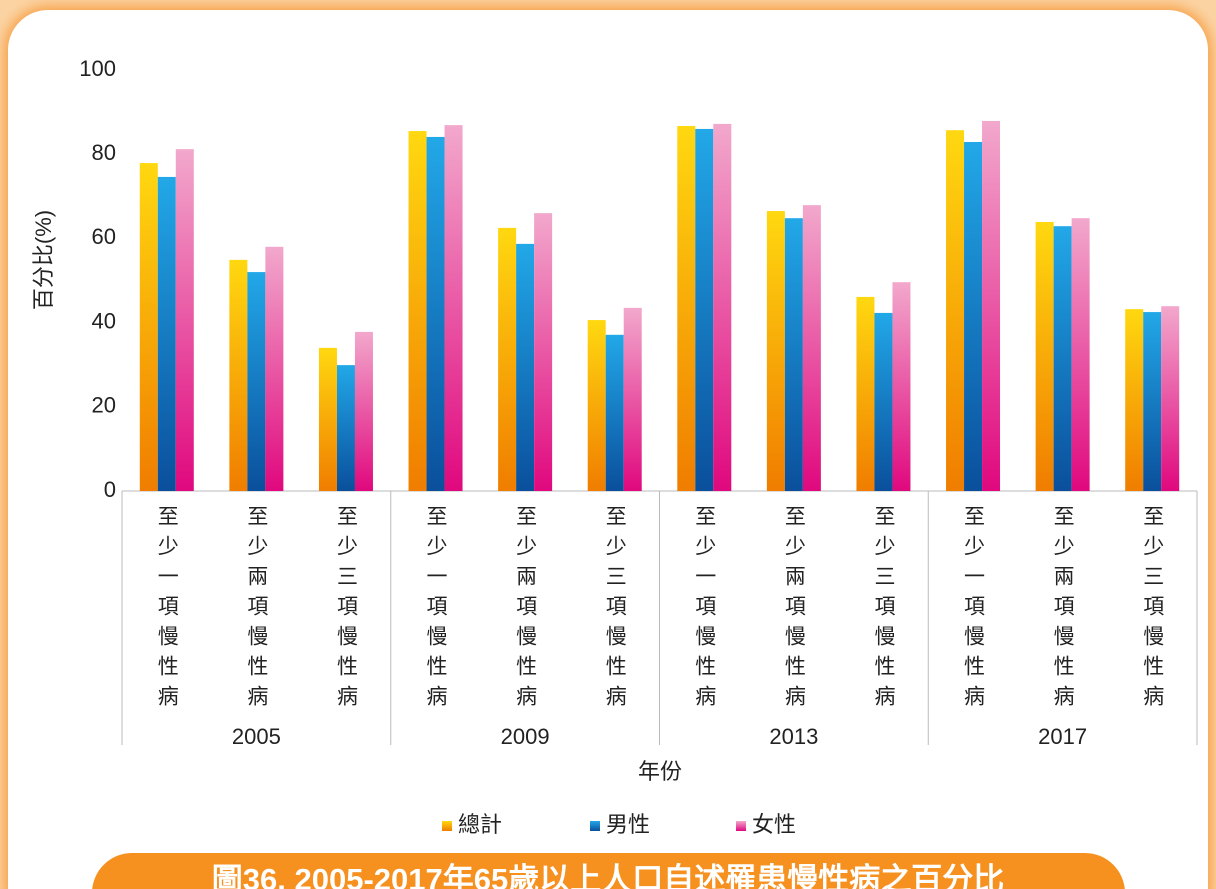 The width and height of the screenshot is (1216, 889). What do you see at coordinates (525, 736) in the screenshot?
I see `group-label: 2009` at bounding box center [525, 736].